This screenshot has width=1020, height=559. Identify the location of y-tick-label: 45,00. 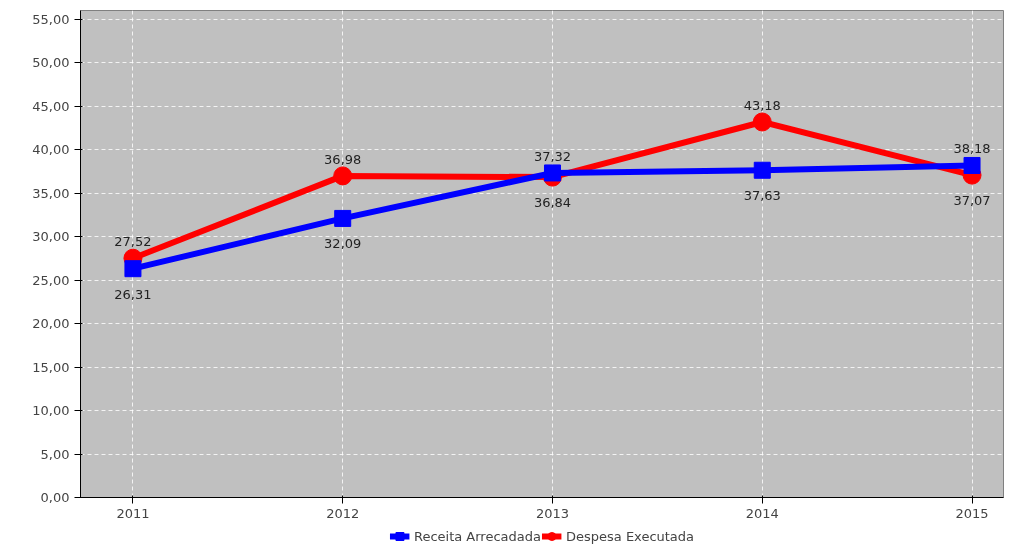
(51, 106).